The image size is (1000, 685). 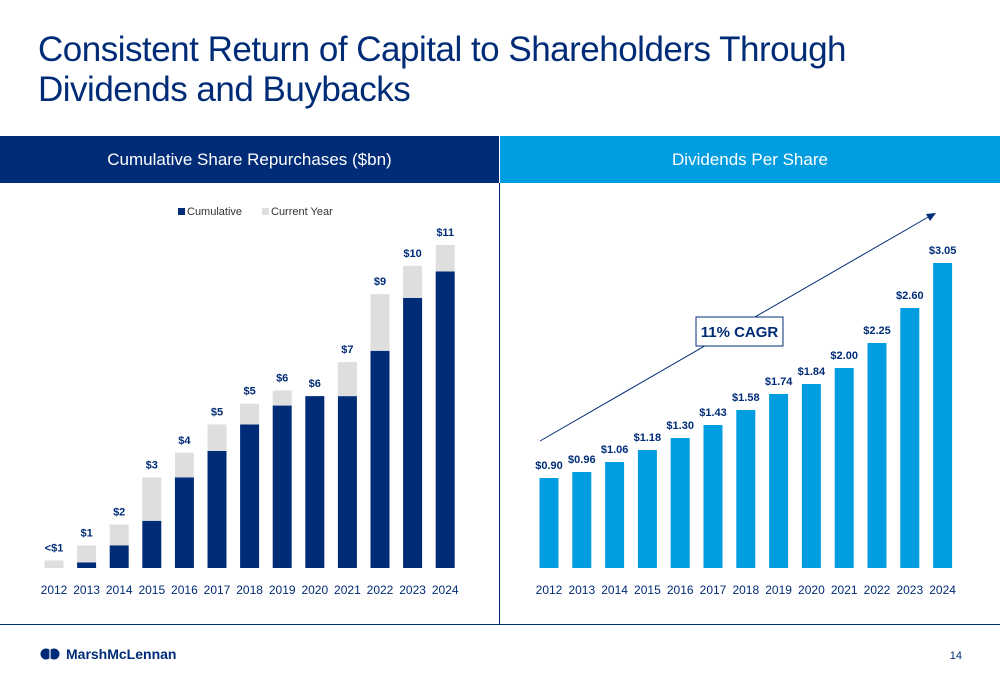 I want to click on bar-current-year-2024, so click(x=445, y=258).